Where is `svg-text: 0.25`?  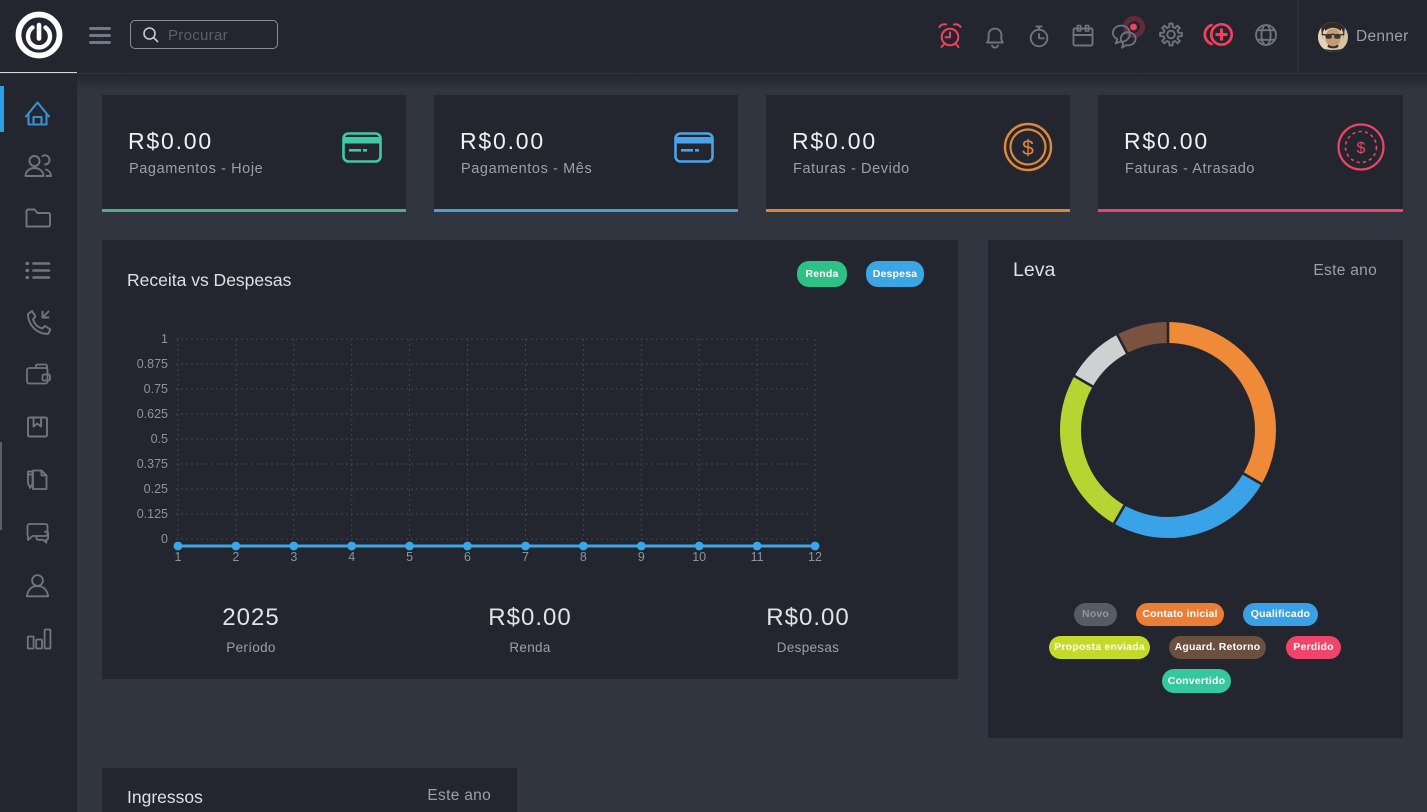 svg-text: 0.25 is located at coordinates (156, 489).